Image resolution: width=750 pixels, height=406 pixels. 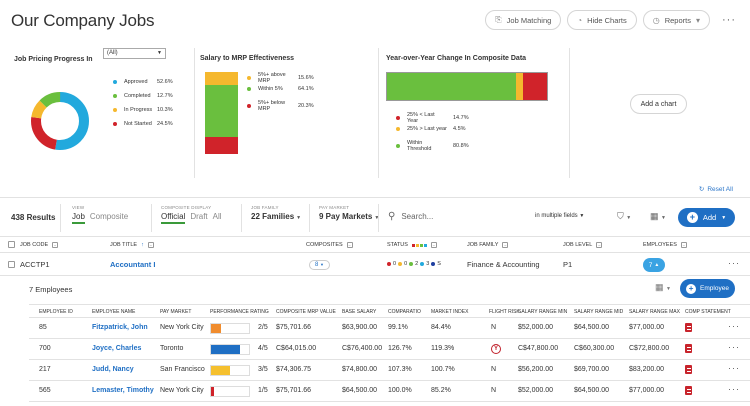 I want to click on col-job-title: JOB TITLE ↑ −, so click(x=132, y=245).